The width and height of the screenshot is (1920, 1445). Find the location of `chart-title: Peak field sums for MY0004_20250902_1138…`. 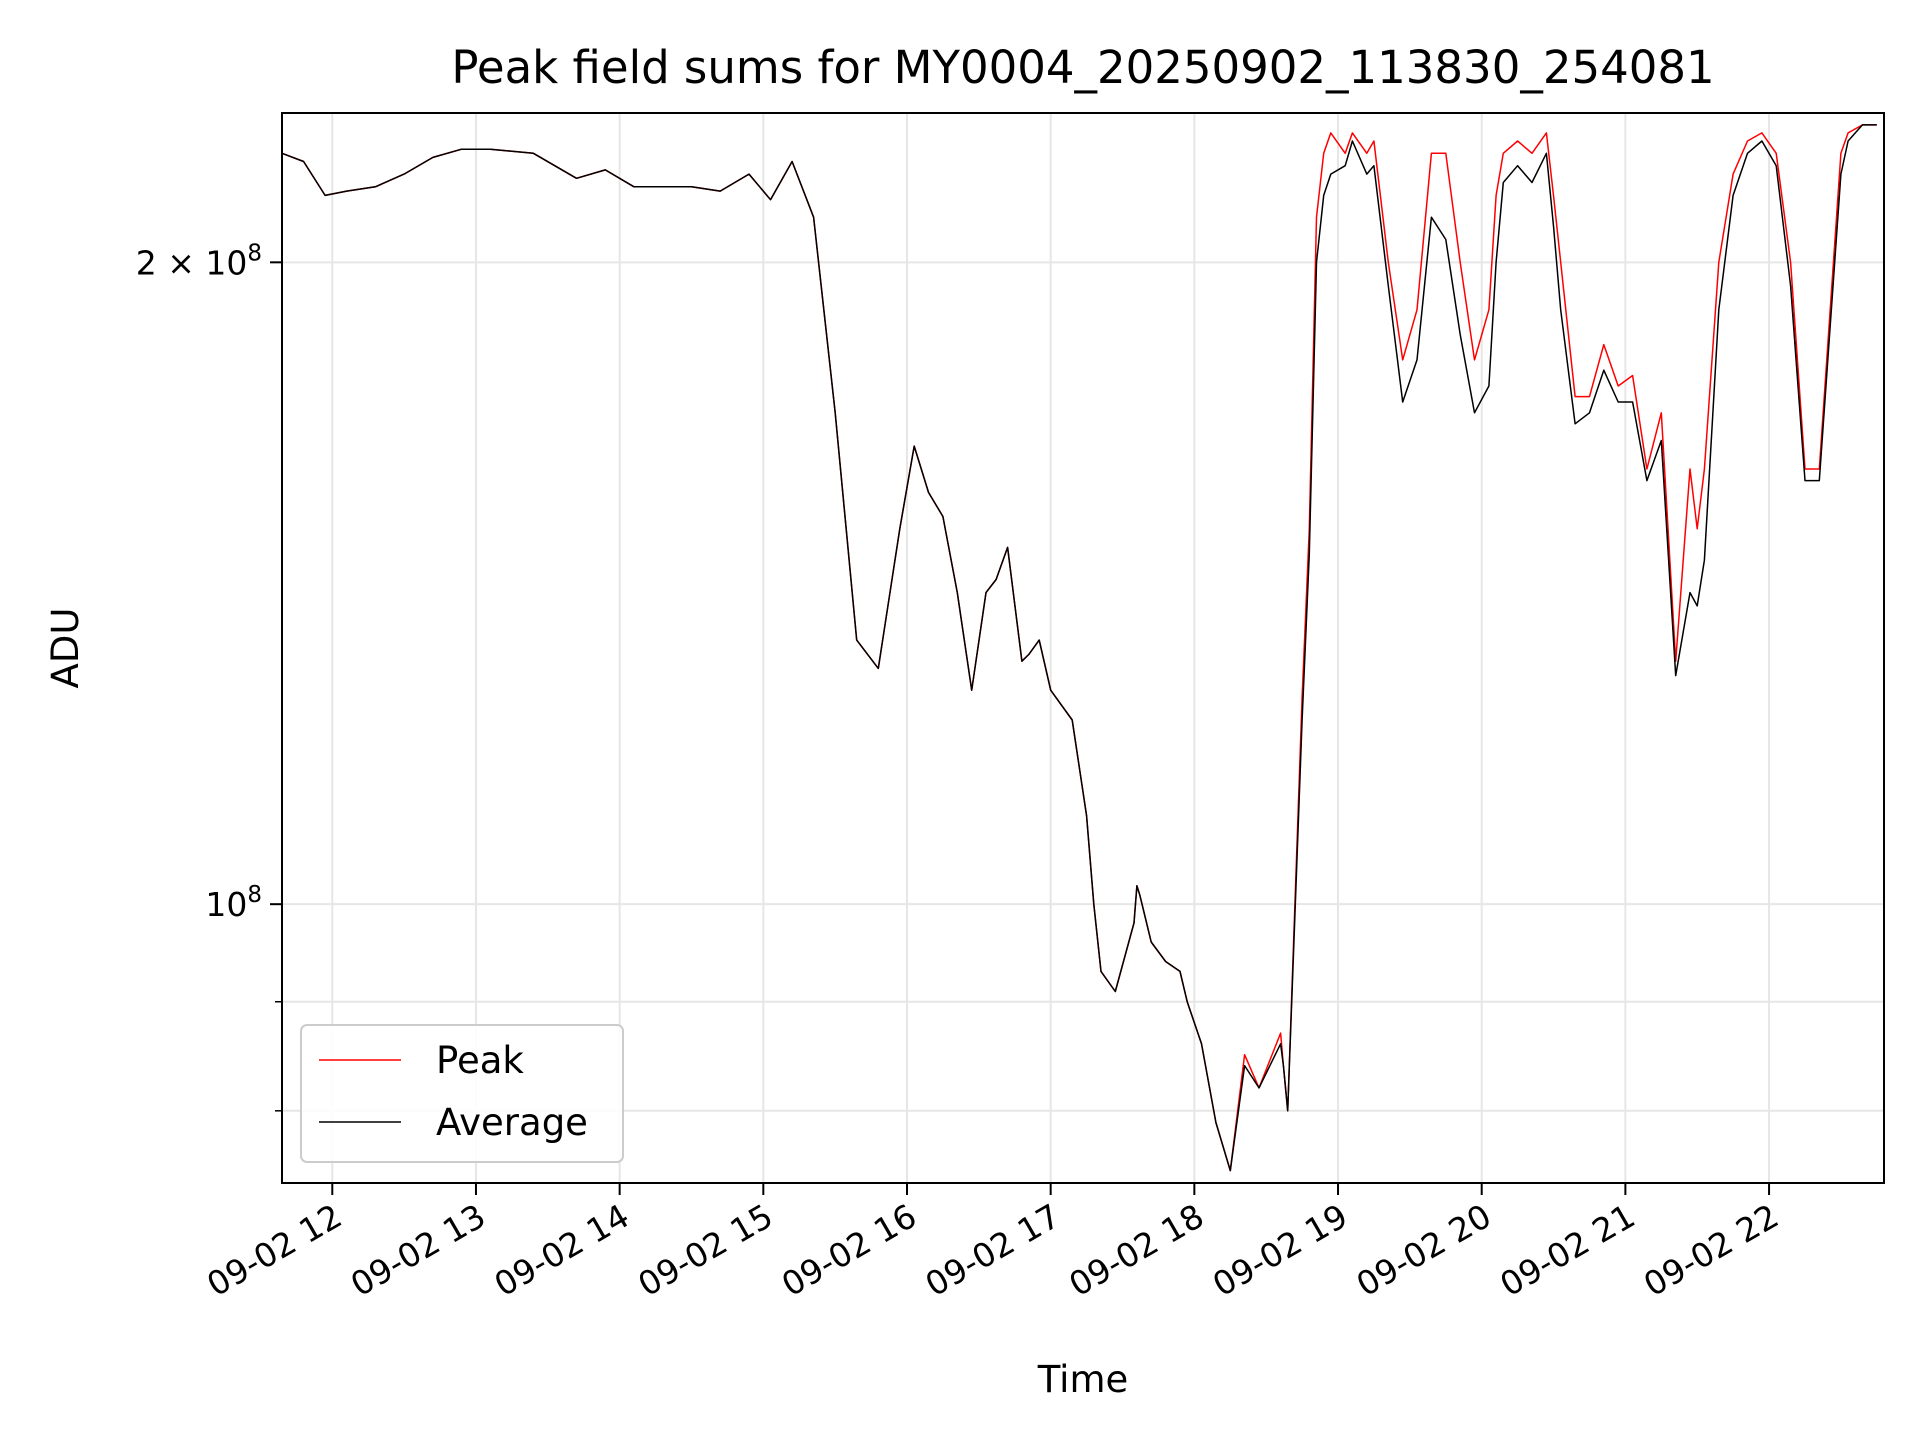

chart-title: Peak field sums for MY0004_20250902_1138… is located at coordinates (1082, 67).